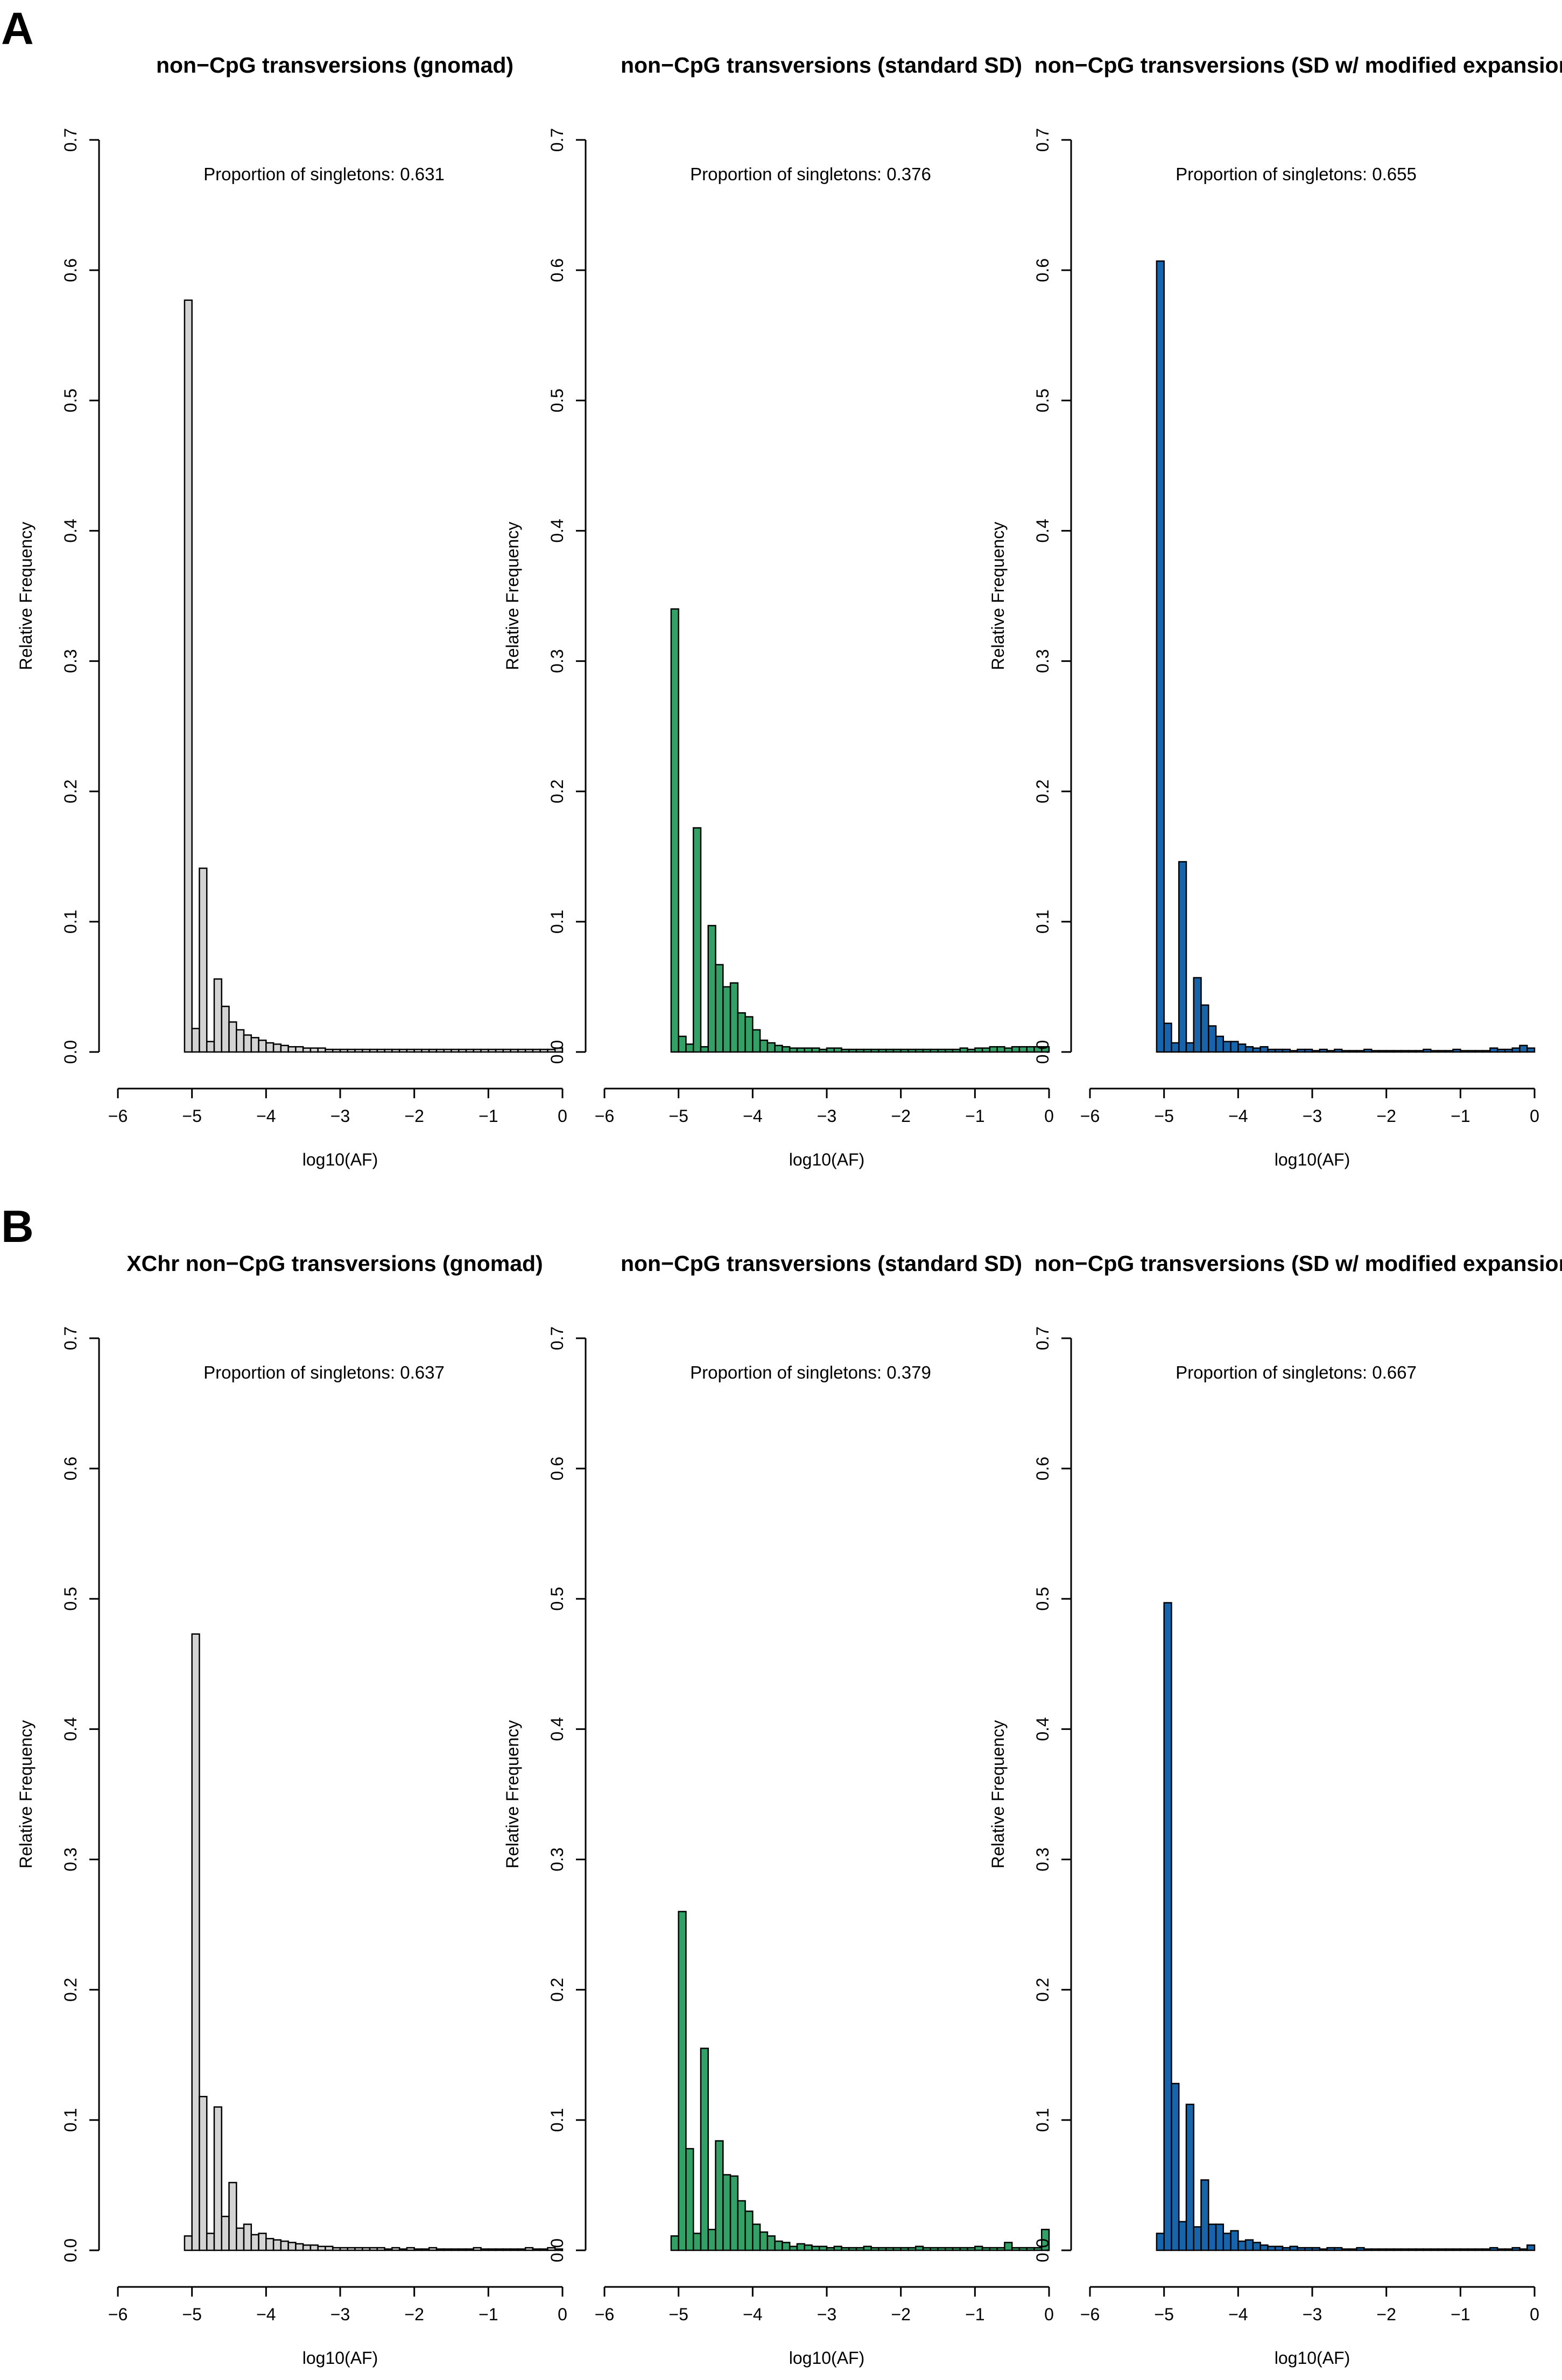 Image resolution: width=1562 pixels, height=2380 pixels. I want to click on chart-title: non−CpG transversions (gnomad), so click(334, 65).